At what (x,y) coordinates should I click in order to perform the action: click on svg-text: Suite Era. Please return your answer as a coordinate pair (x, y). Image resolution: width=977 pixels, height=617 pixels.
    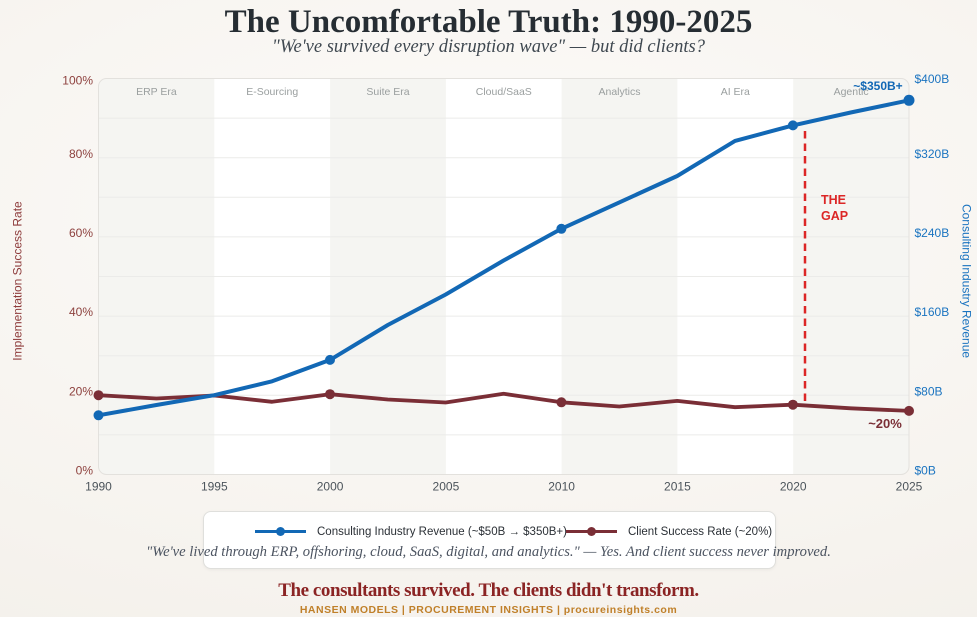
    Looking at the image, I should click on (387, 92).